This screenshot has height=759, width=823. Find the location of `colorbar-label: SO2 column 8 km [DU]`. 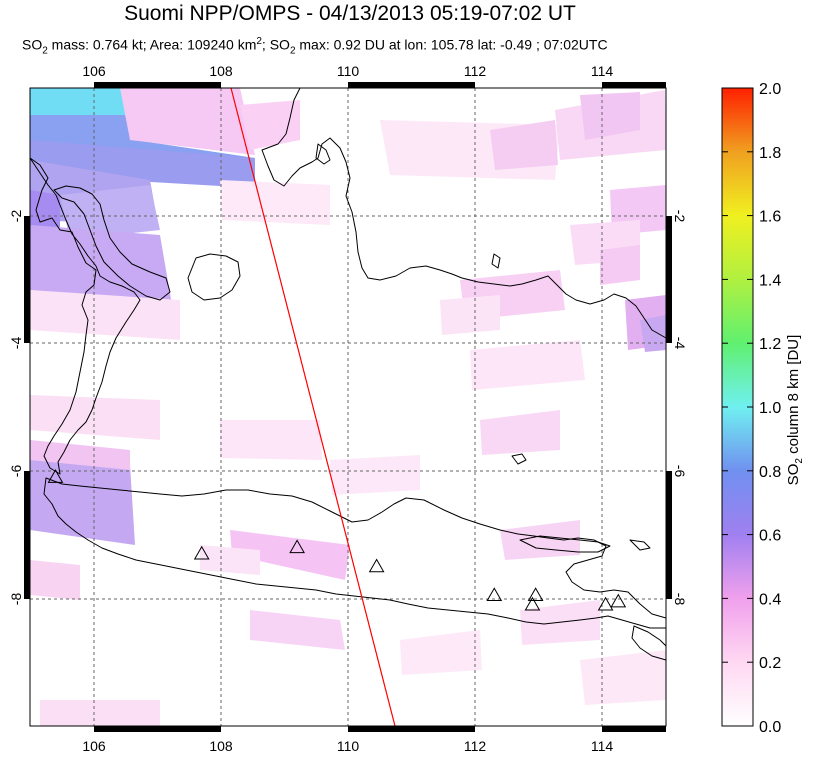

colorbar-label: SO2 column 8 km [DU] is located at coordinates (795, 410).